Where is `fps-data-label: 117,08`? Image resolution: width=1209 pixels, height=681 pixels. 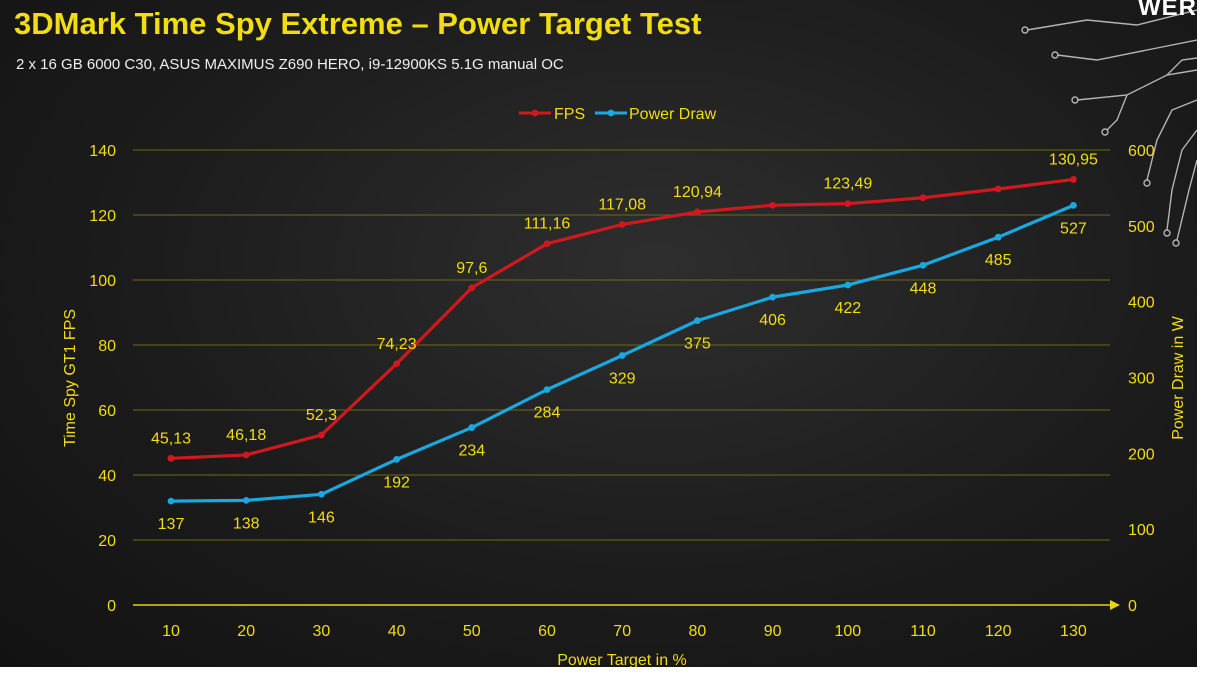
fps-data-label: 117,08 is located at coordinates (622, 204).